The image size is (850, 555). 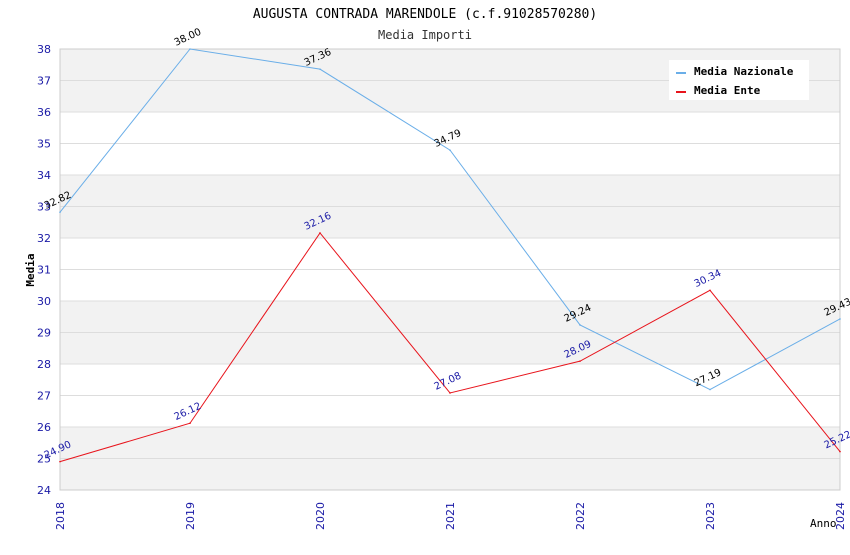 What do you see at coordinates (44, 459) in the screenshot?
I see `y-tick-label: 25` at bounding box center [44, 459].